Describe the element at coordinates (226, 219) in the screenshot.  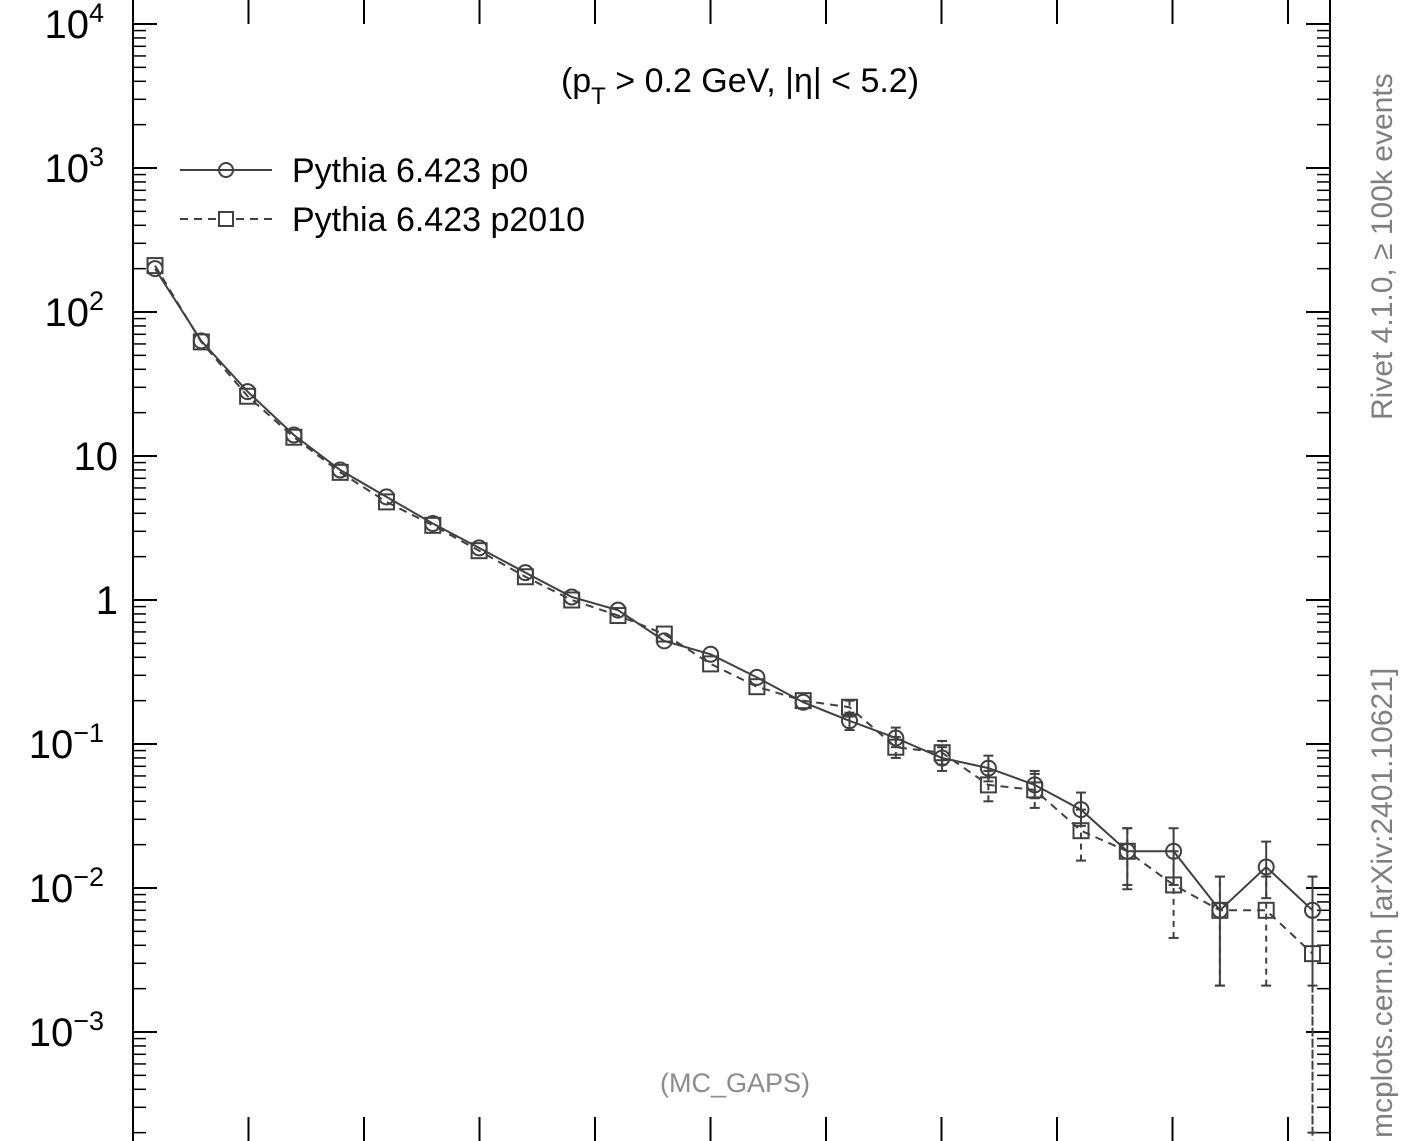
I see `legend-marker-p2010` at that location.